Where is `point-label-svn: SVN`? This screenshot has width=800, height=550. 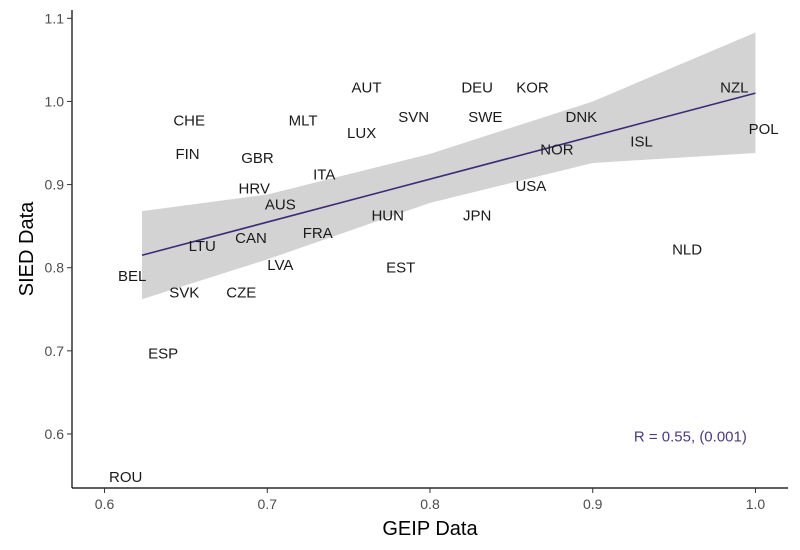 point-label-svn: SVN is located at coordinates (413, 117).